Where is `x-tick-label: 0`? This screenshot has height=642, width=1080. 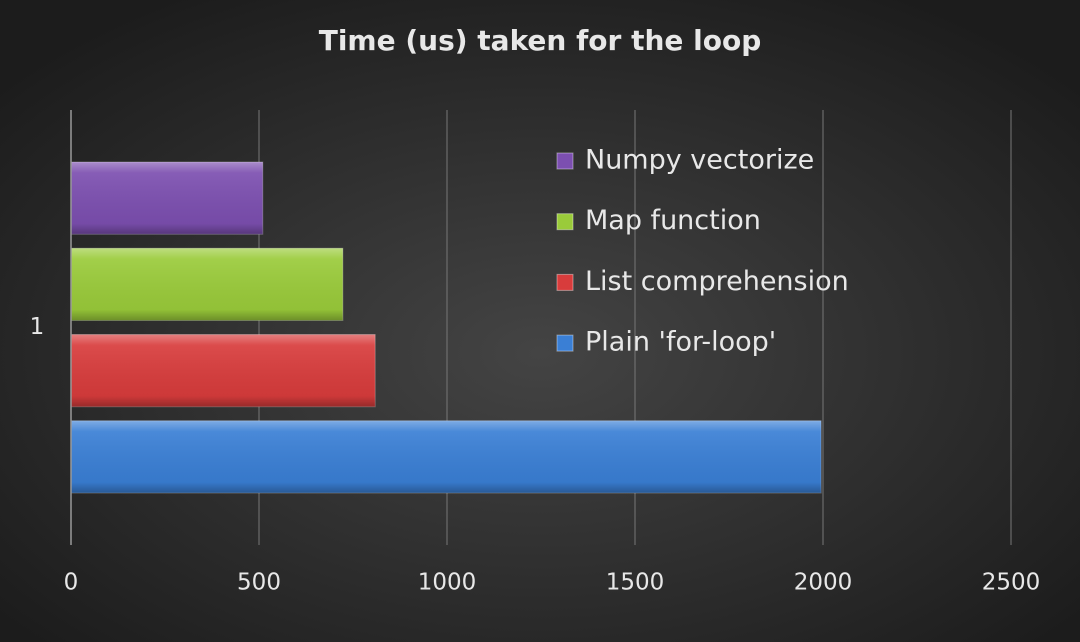 x-tick-label: 0 is located at coordinates (71, 583).